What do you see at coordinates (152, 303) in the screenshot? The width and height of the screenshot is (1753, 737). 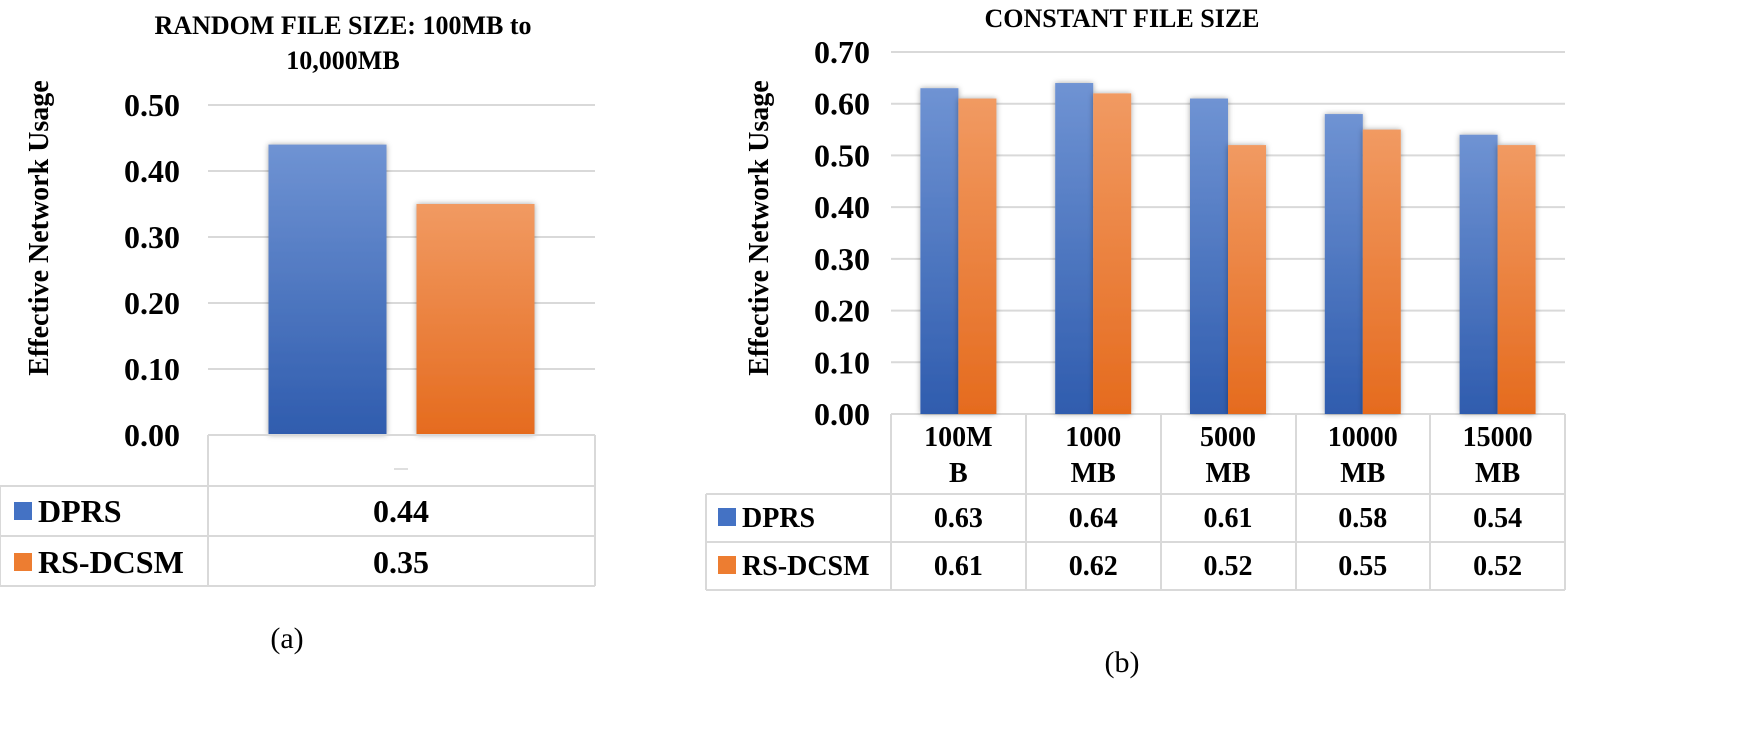 I see `chart-a-y-tick-label: 0.20` at bounding box center [152, 303].